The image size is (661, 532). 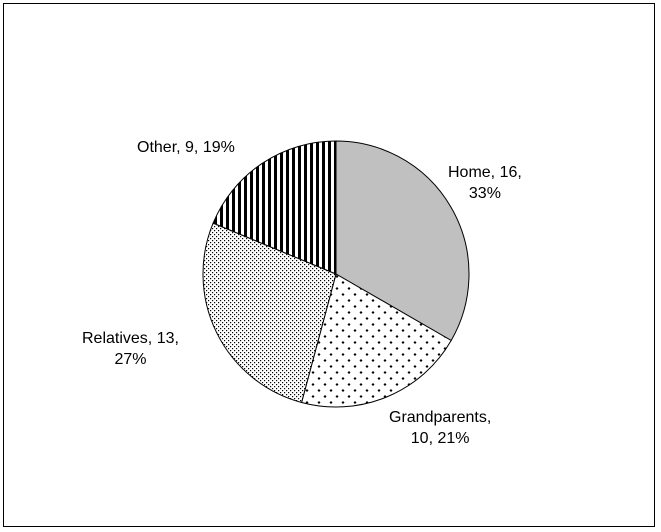 I want to click on slice-label-grandparents: Grandparents, 10, 21%, so click(x=440, y=428).